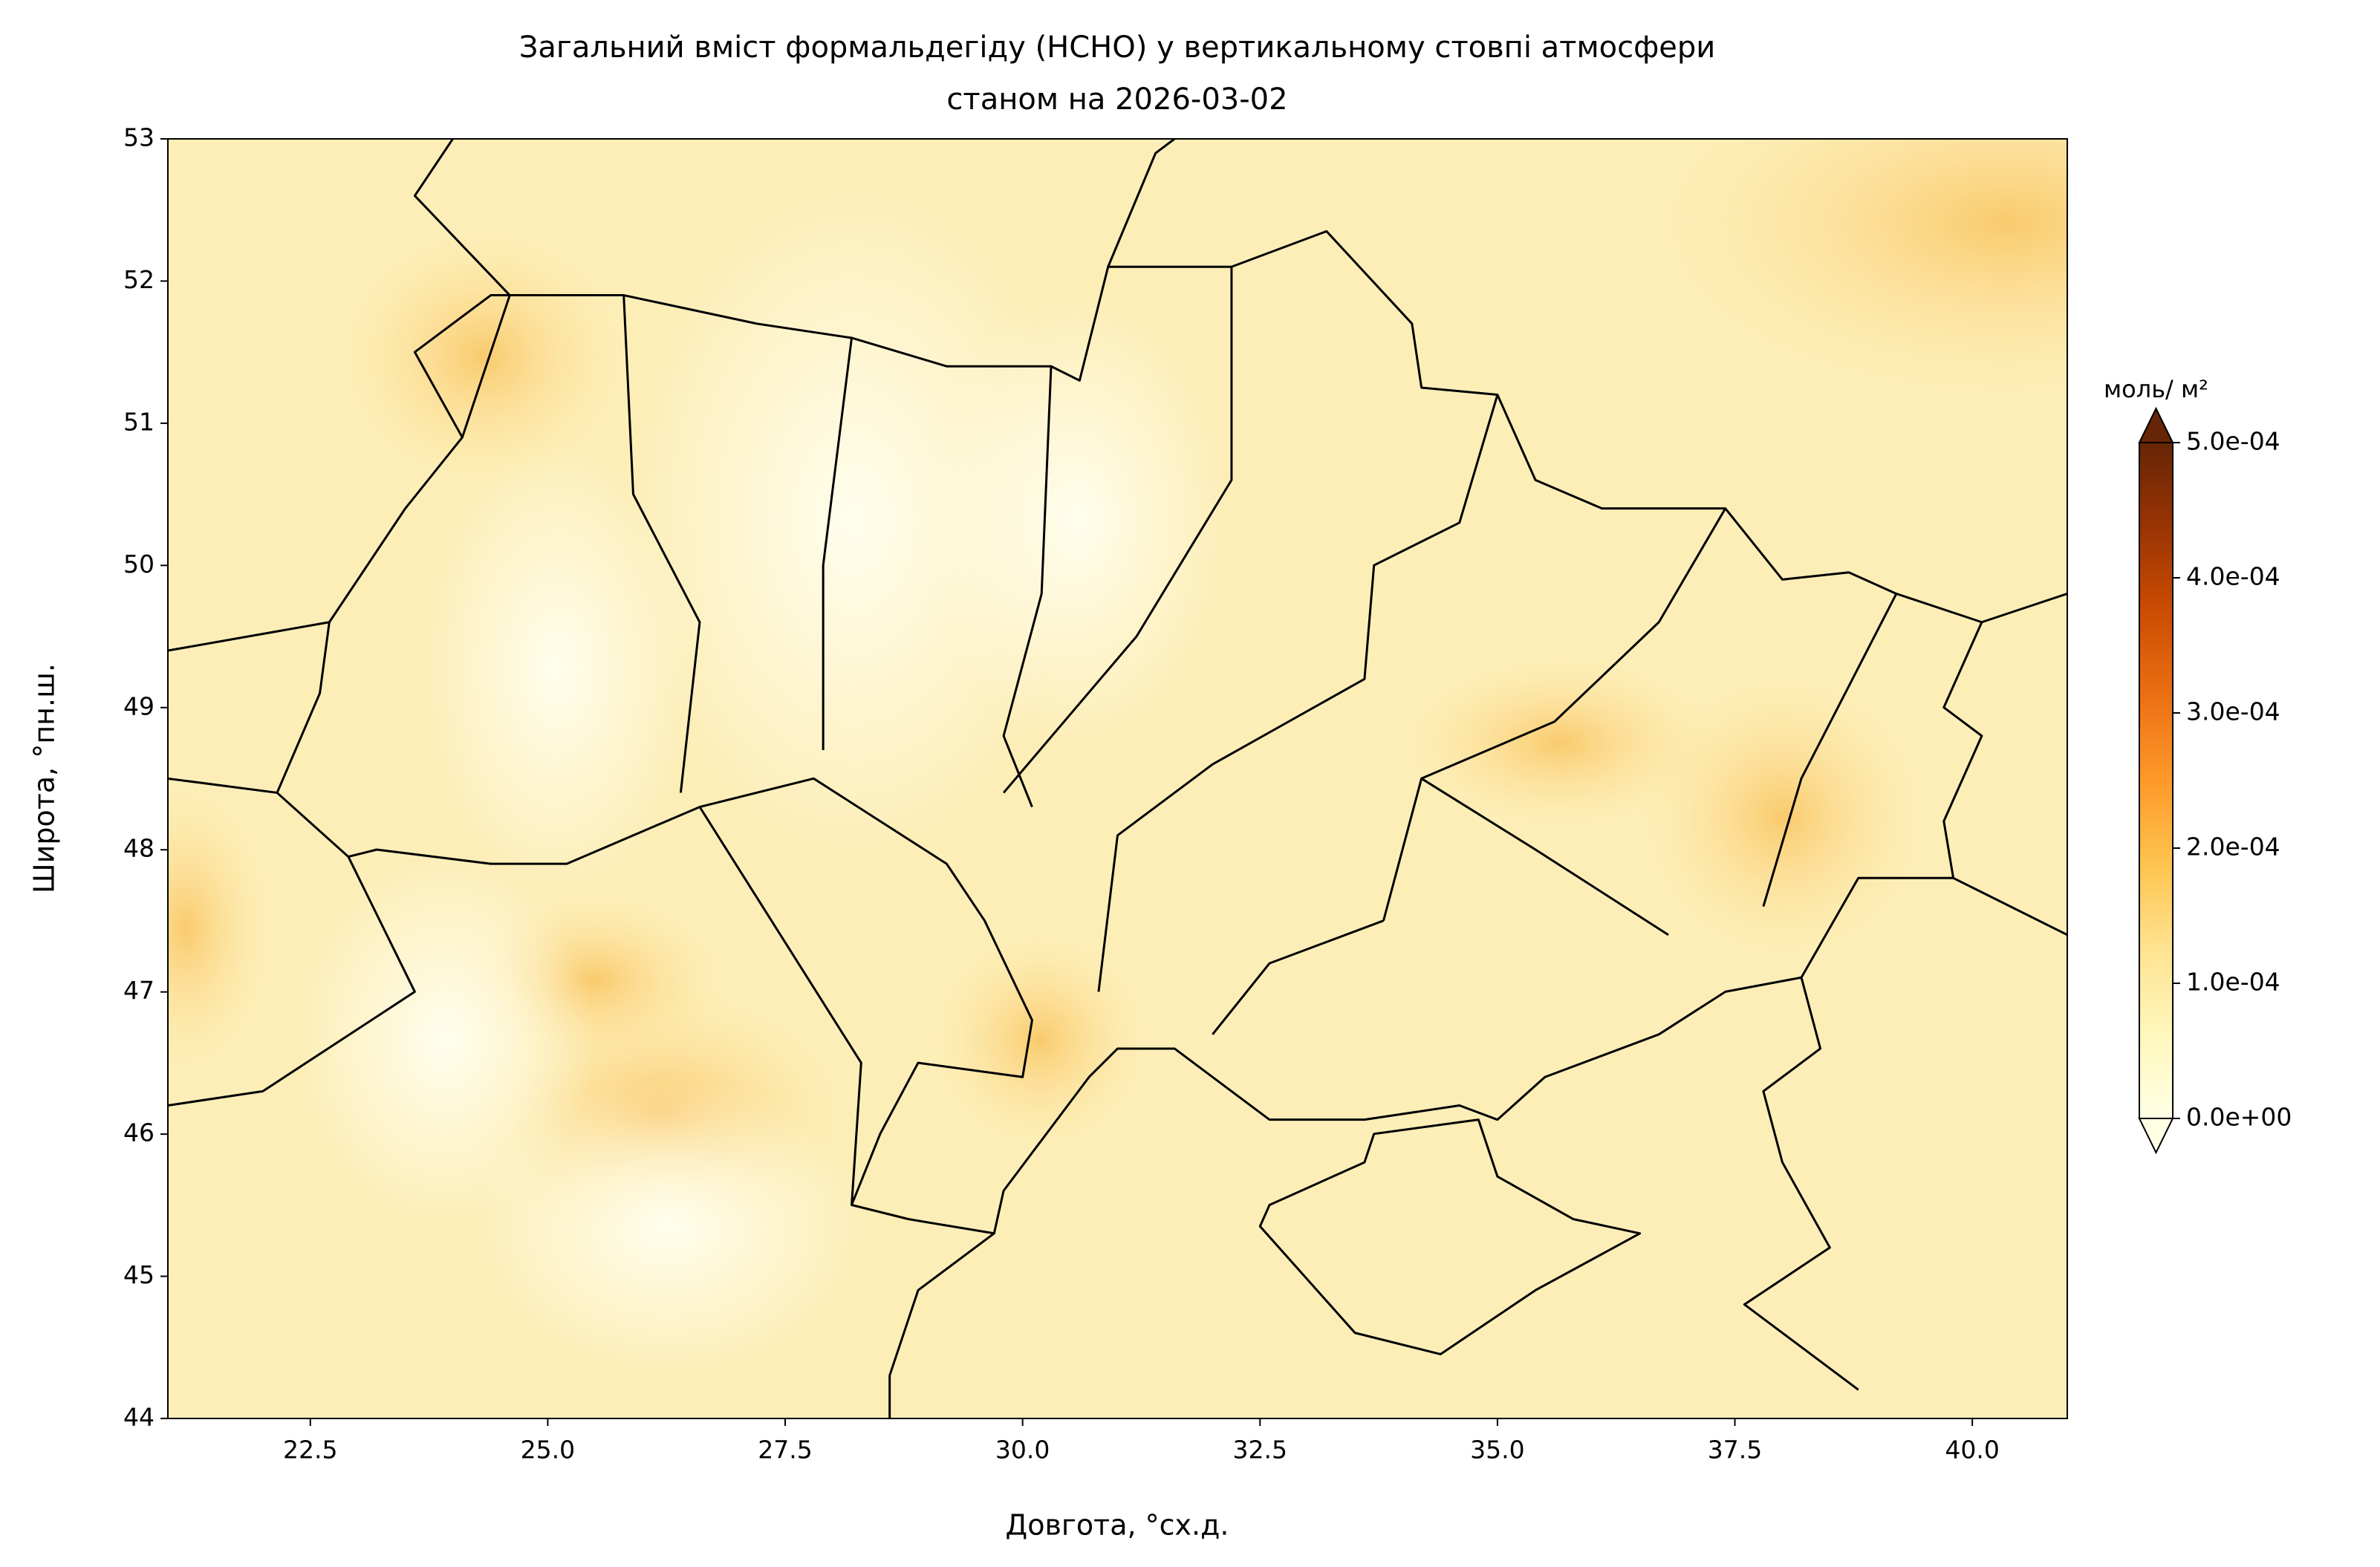  What do you see at coordinates (139, 421) in the screenshot?
I see `y-tick-label: 51` at bounding box center [139, 421].